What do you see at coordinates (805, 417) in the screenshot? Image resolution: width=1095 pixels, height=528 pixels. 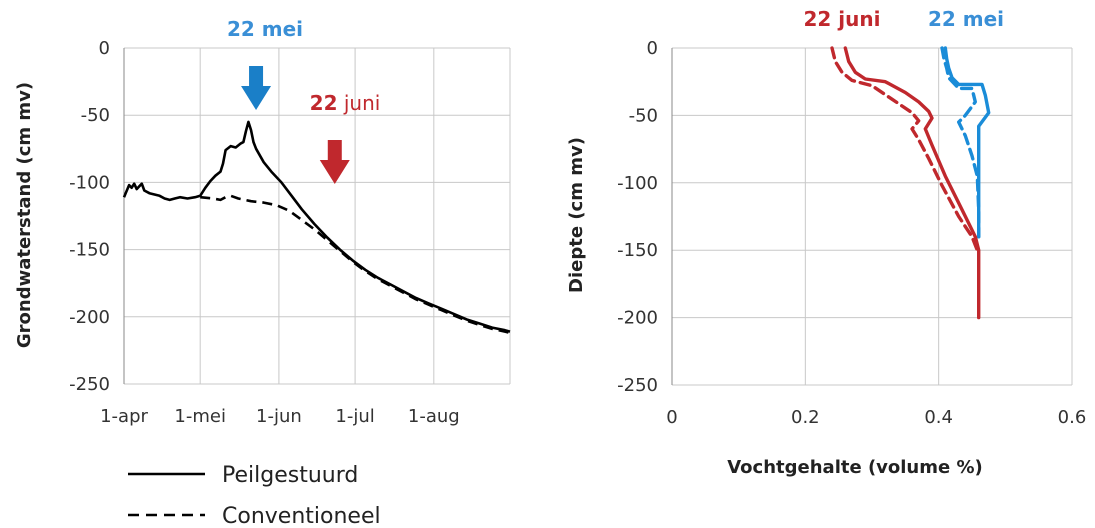 I see `right-x-tick-label: 0.2` at bounding box center [805, 417].